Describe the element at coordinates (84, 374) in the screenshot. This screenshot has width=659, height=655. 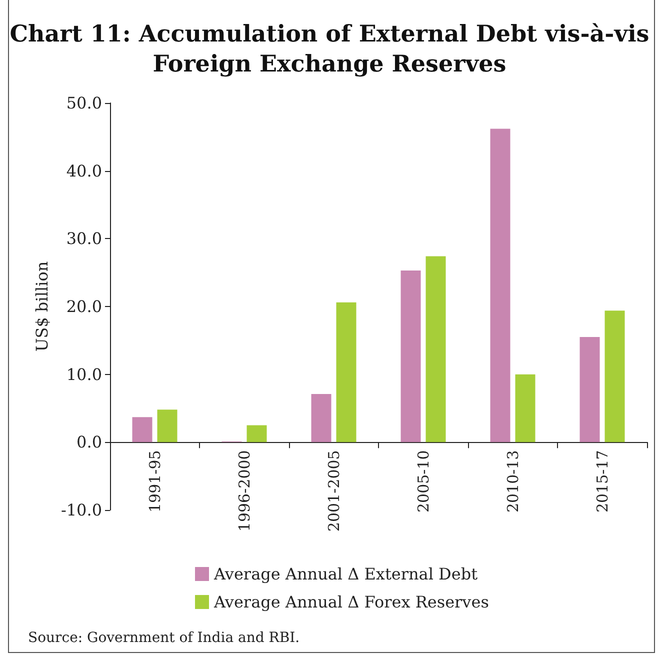
I see `y-tick-label: 10.0` at that location.